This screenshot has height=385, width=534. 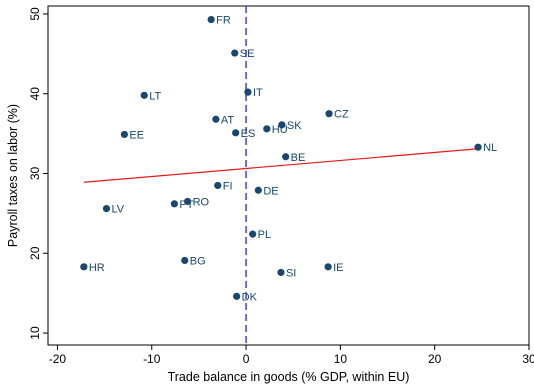 I want to click on point-label: RO, so click(x=201, y=202).